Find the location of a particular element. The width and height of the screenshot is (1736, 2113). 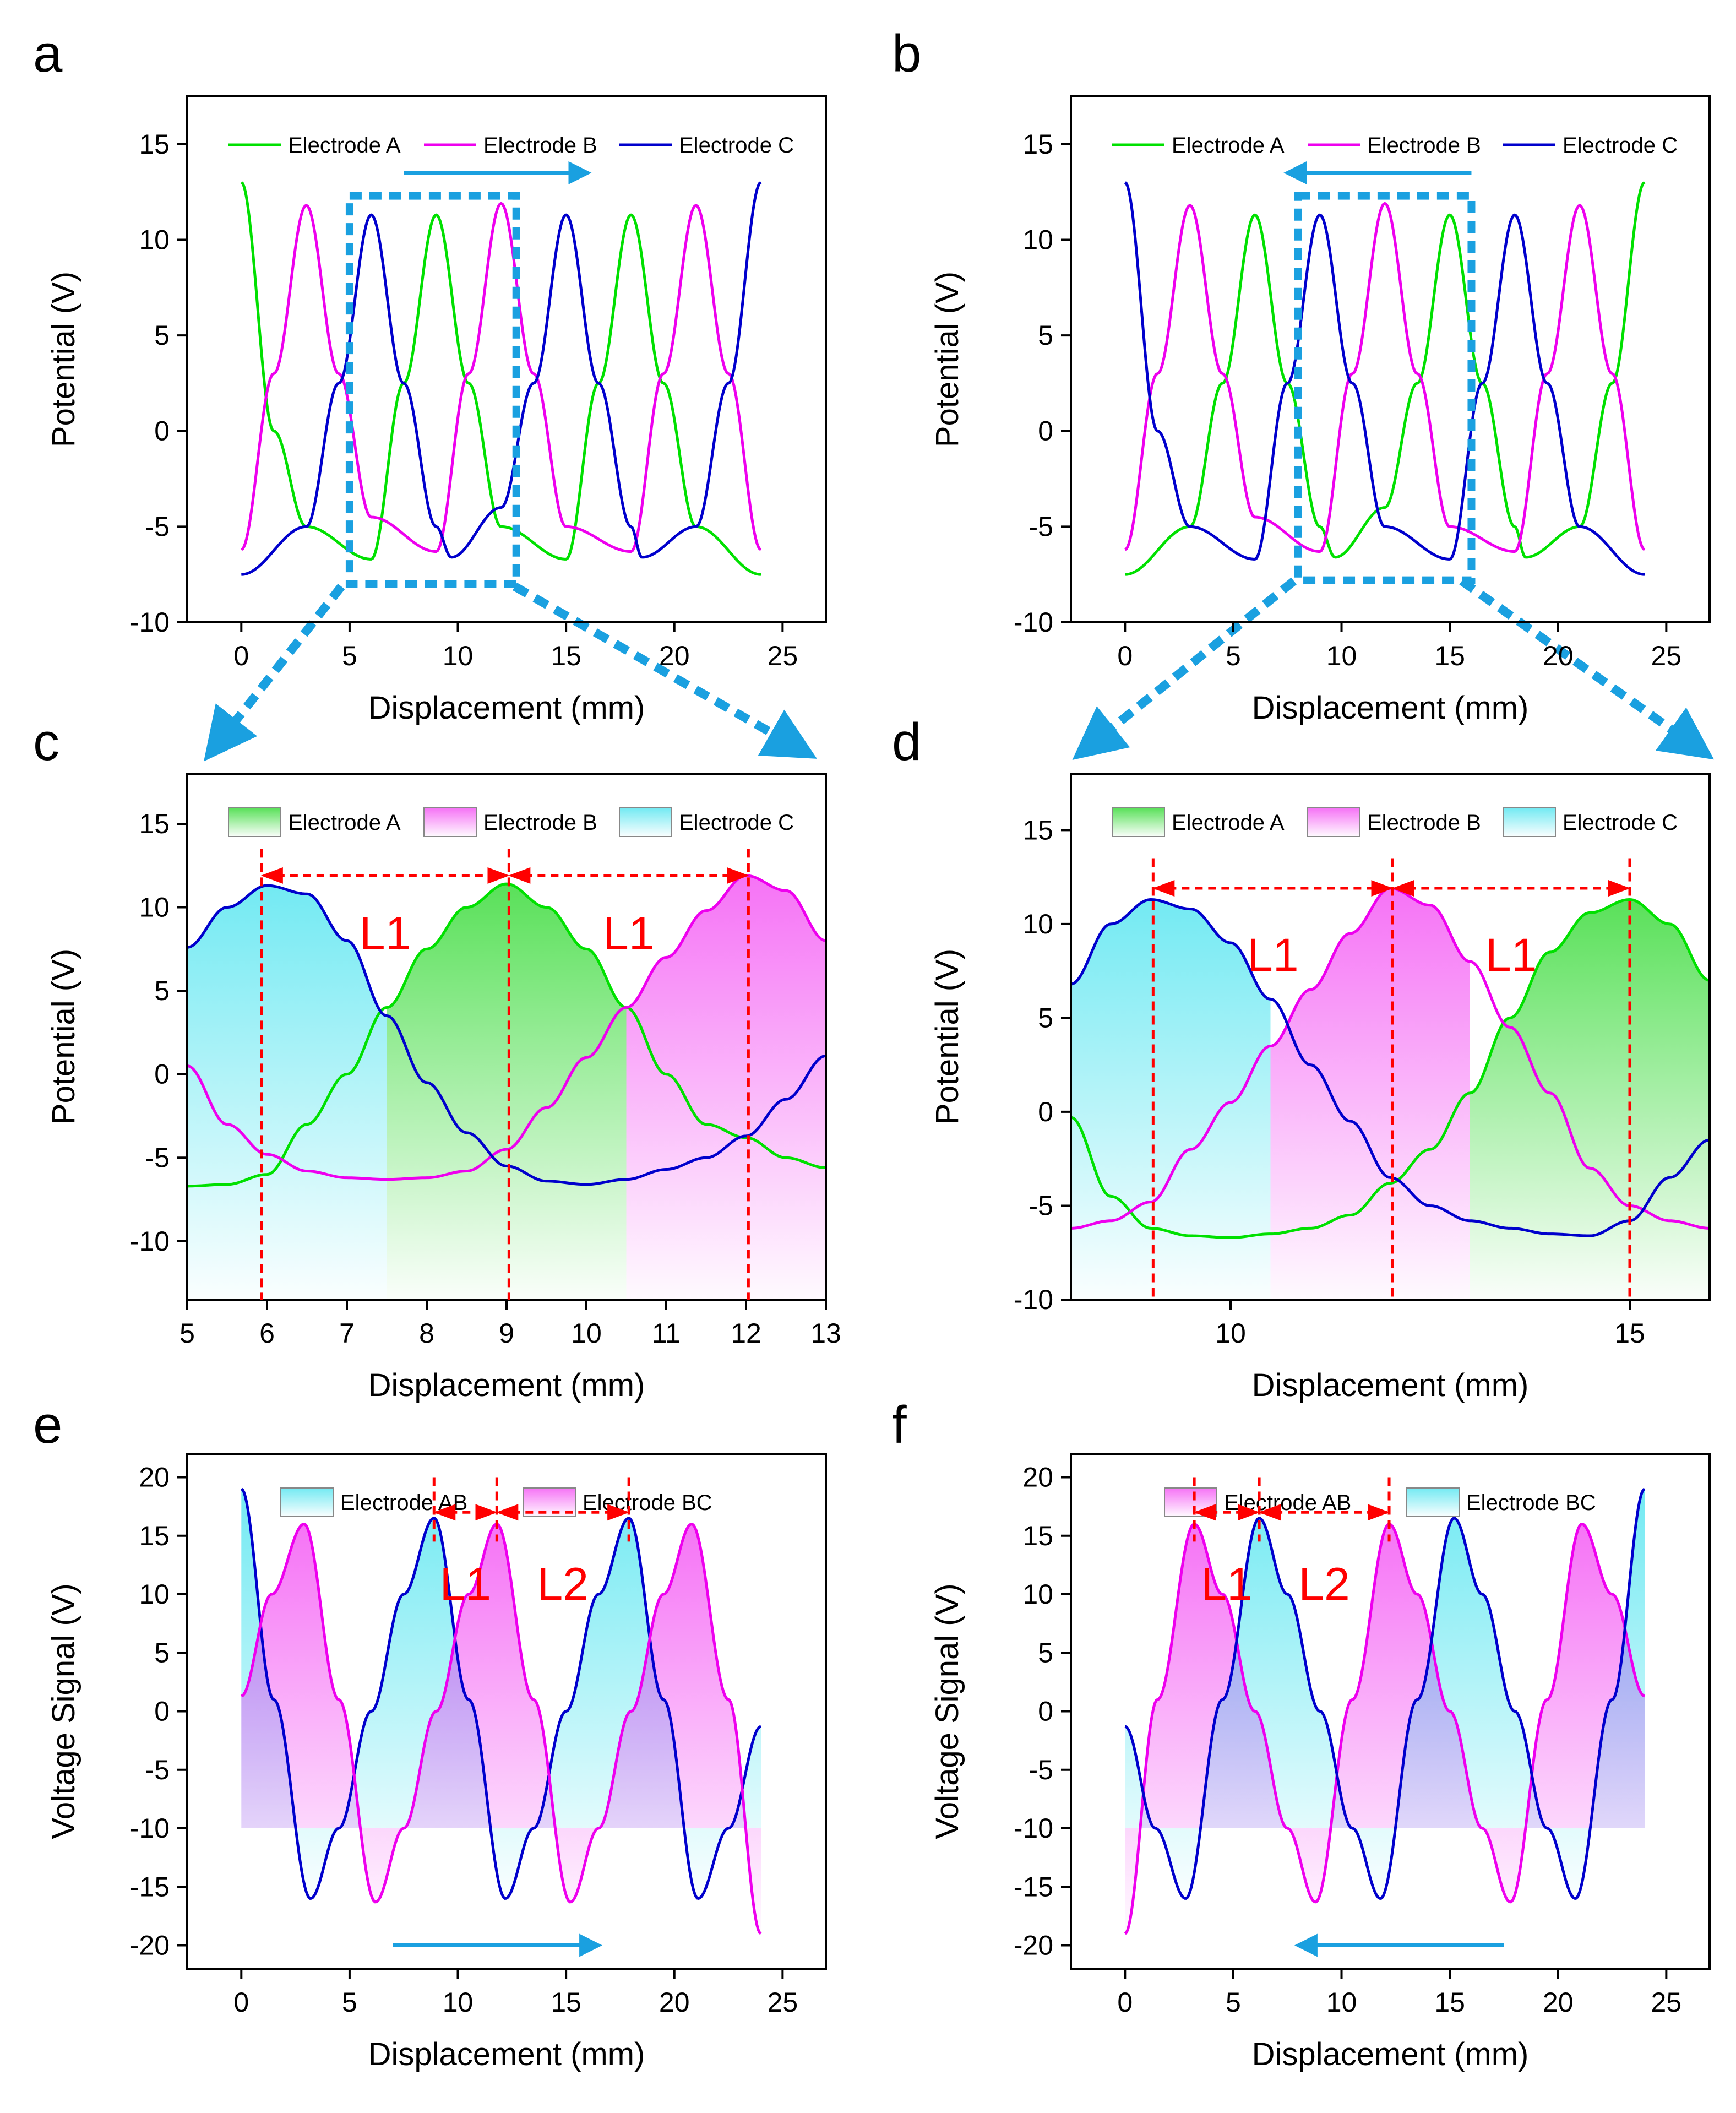

x-tick-label: 6 is located at coordinates (267, 1333).